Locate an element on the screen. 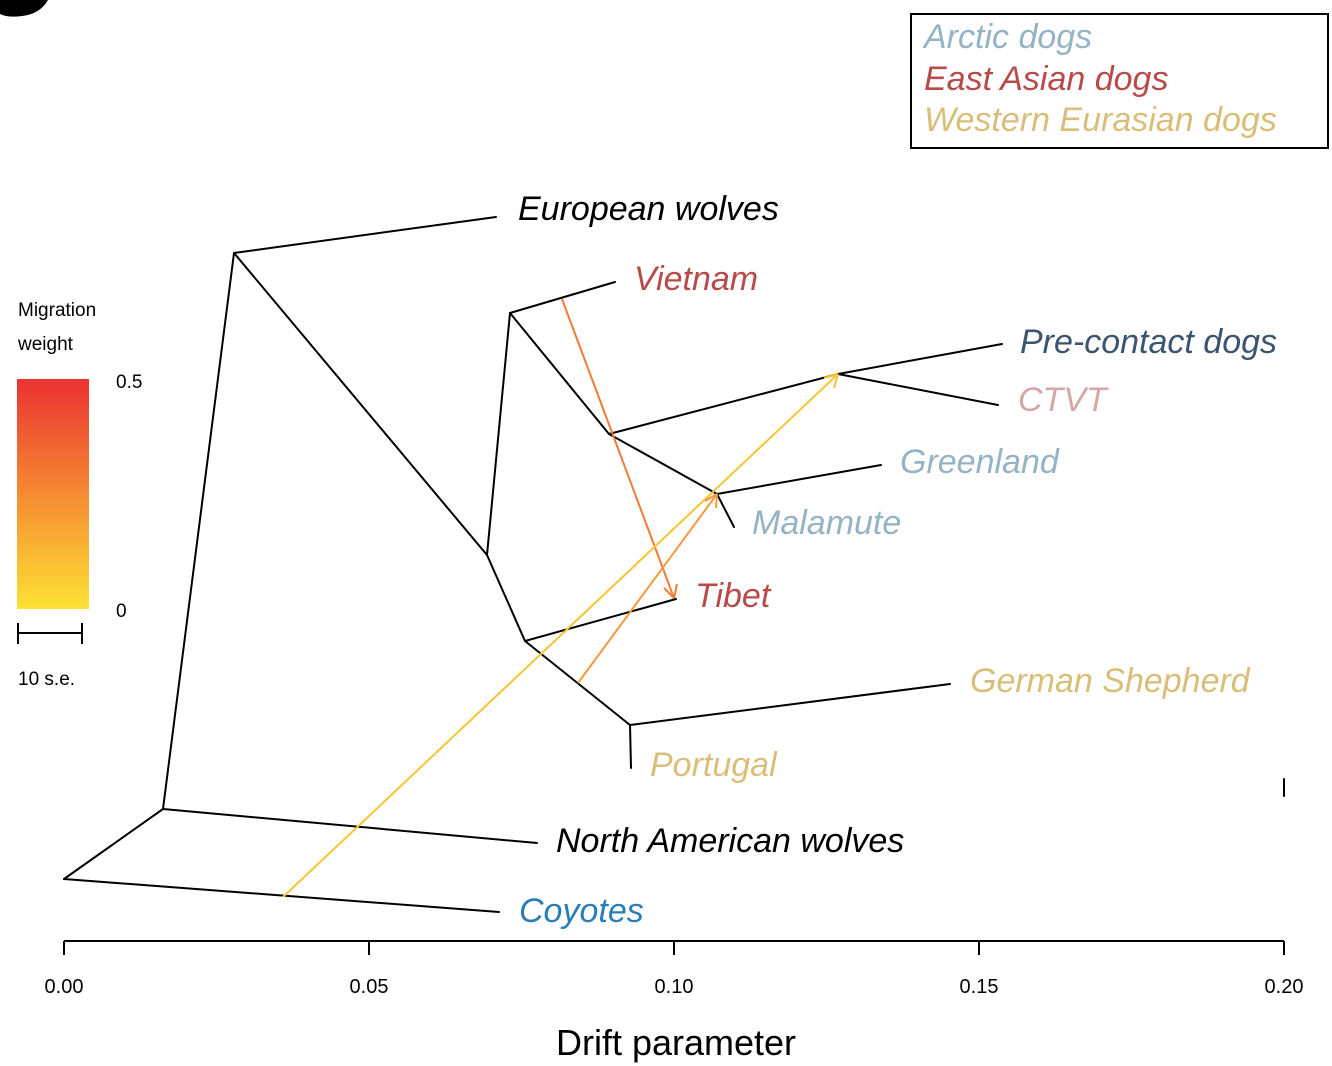  tip-label-coyotes: Coyotes is located at coordinates (581, 911).